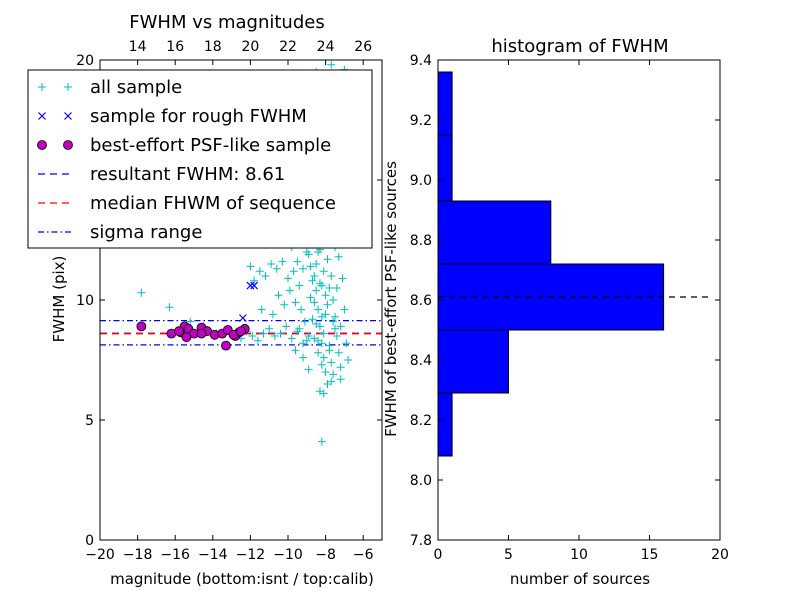  I want to click on scatter-xlabel: magnitude (bottom:isnt / top:calib), so click(242, 579).